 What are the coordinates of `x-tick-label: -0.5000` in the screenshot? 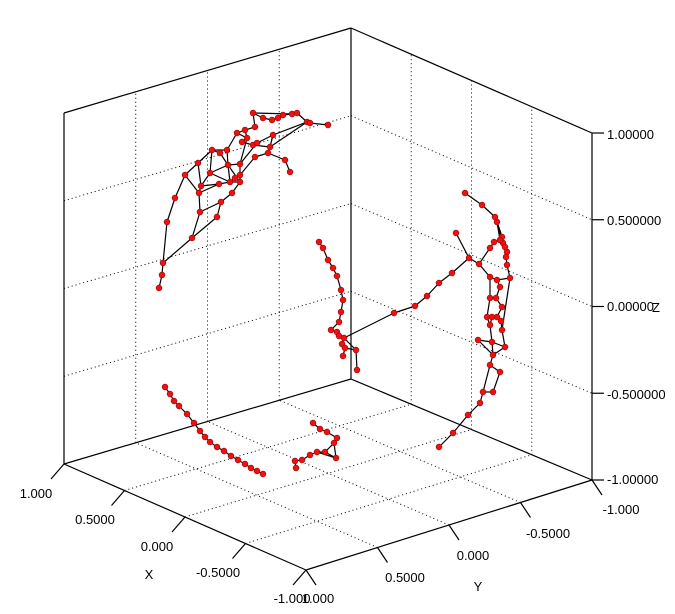 It's located at (218, 572).